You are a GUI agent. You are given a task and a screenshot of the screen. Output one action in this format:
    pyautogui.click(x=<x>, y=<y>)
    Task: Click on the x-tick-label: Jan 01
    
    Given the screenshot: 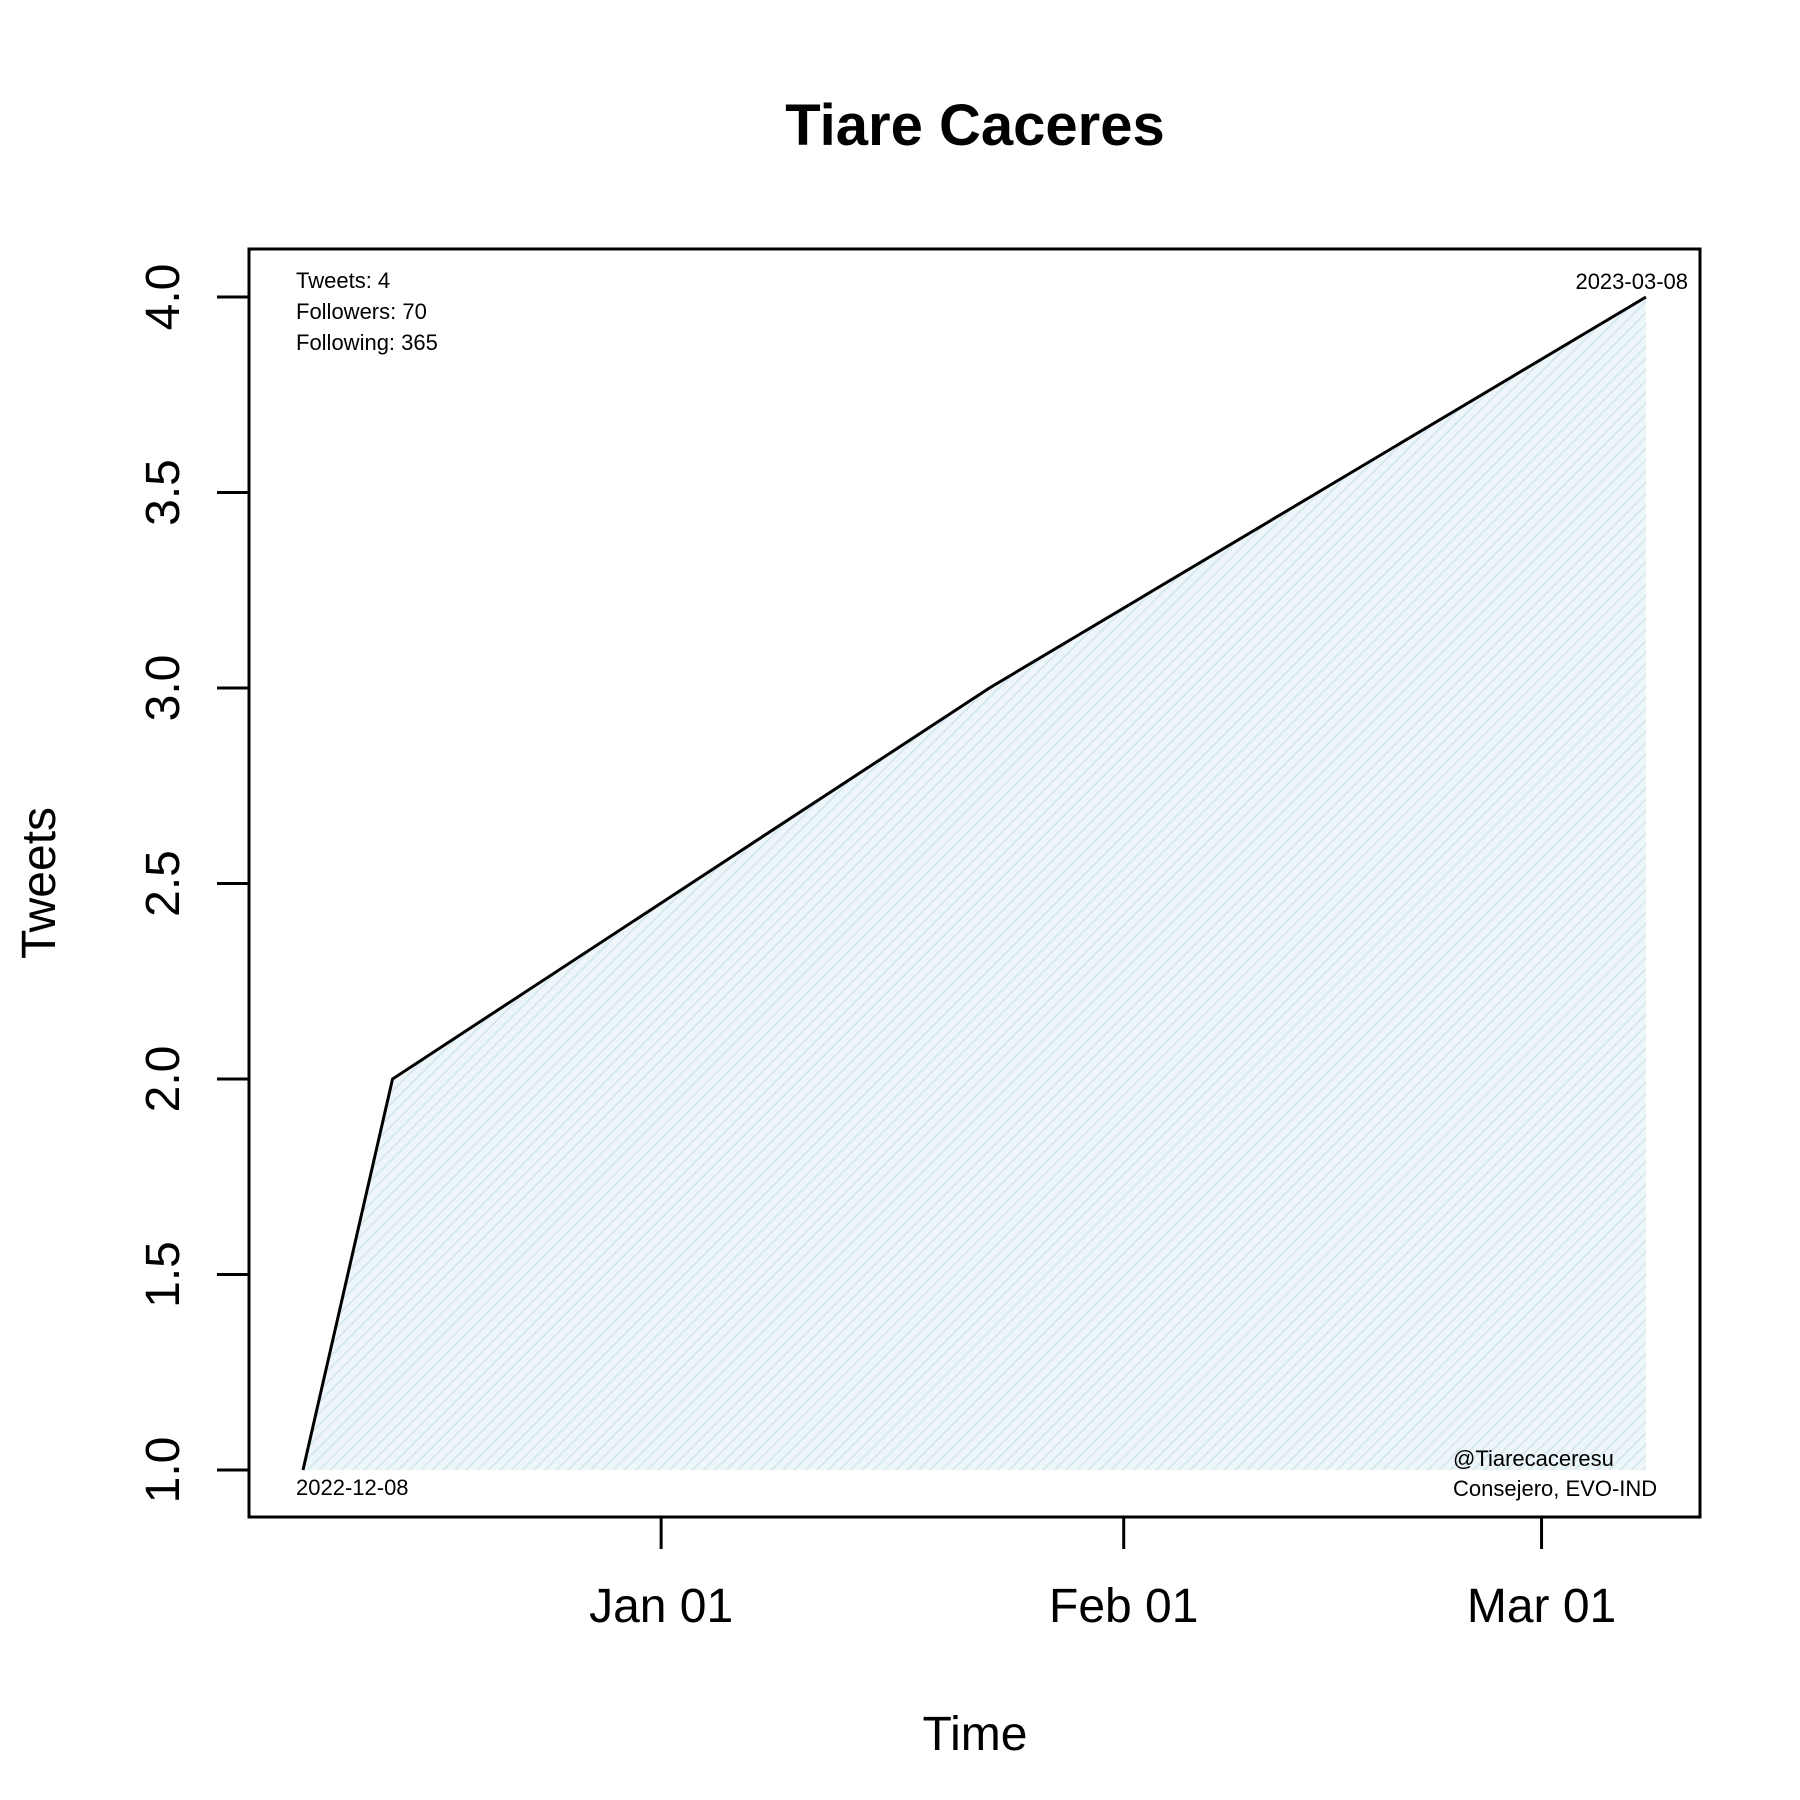 What is the action you would take?
    pyautogui.click(x=661, y=1606)
    